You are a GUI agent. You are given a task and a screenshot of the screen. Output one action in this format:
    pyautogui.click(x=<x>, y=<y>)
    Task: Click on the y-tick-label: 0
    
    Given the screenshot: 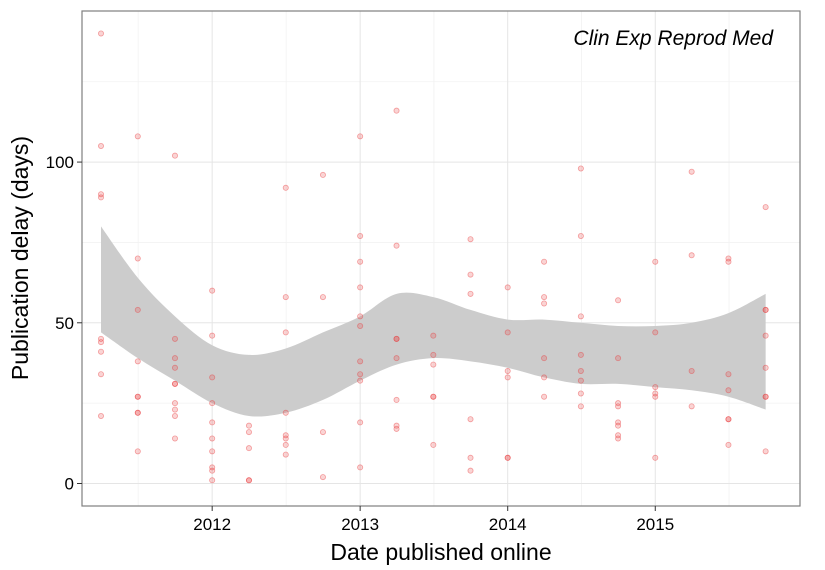 What is the action you would take?
    pyautogui.click(x=69, y=484)
    